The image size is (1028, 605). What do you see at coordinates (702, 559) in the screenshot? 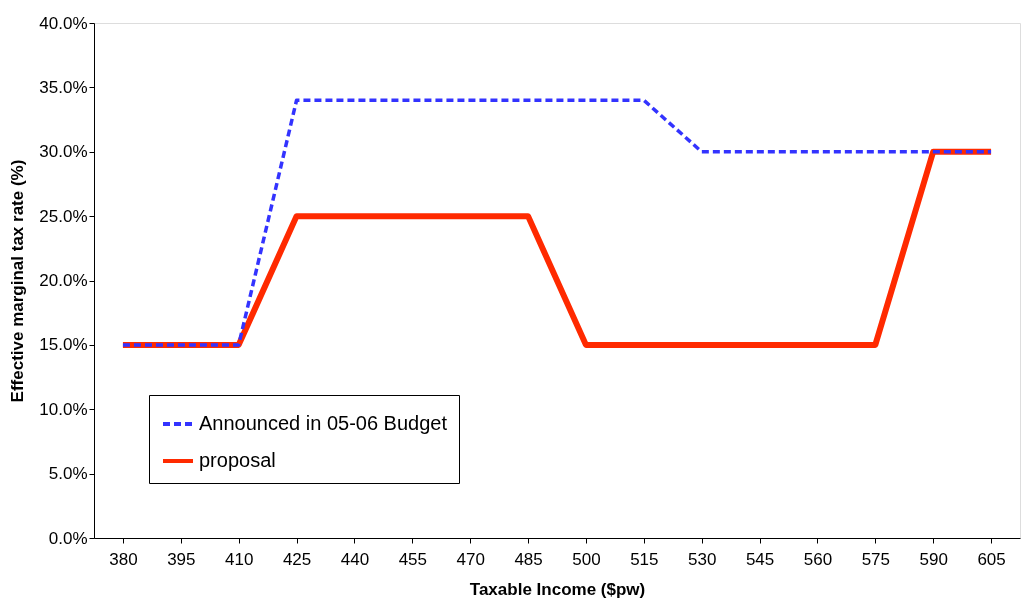
I see `x-tick-label: 530` at bounding box center [702, 559].